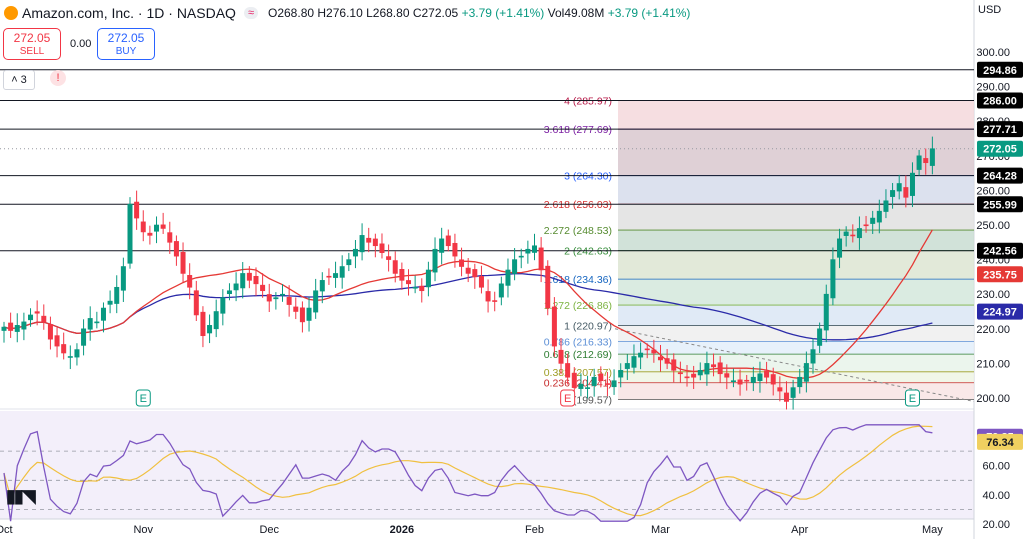  Describe the element at coordinates (32, 38) in the screenshot. I see `sell-price: 272.05` at that location.